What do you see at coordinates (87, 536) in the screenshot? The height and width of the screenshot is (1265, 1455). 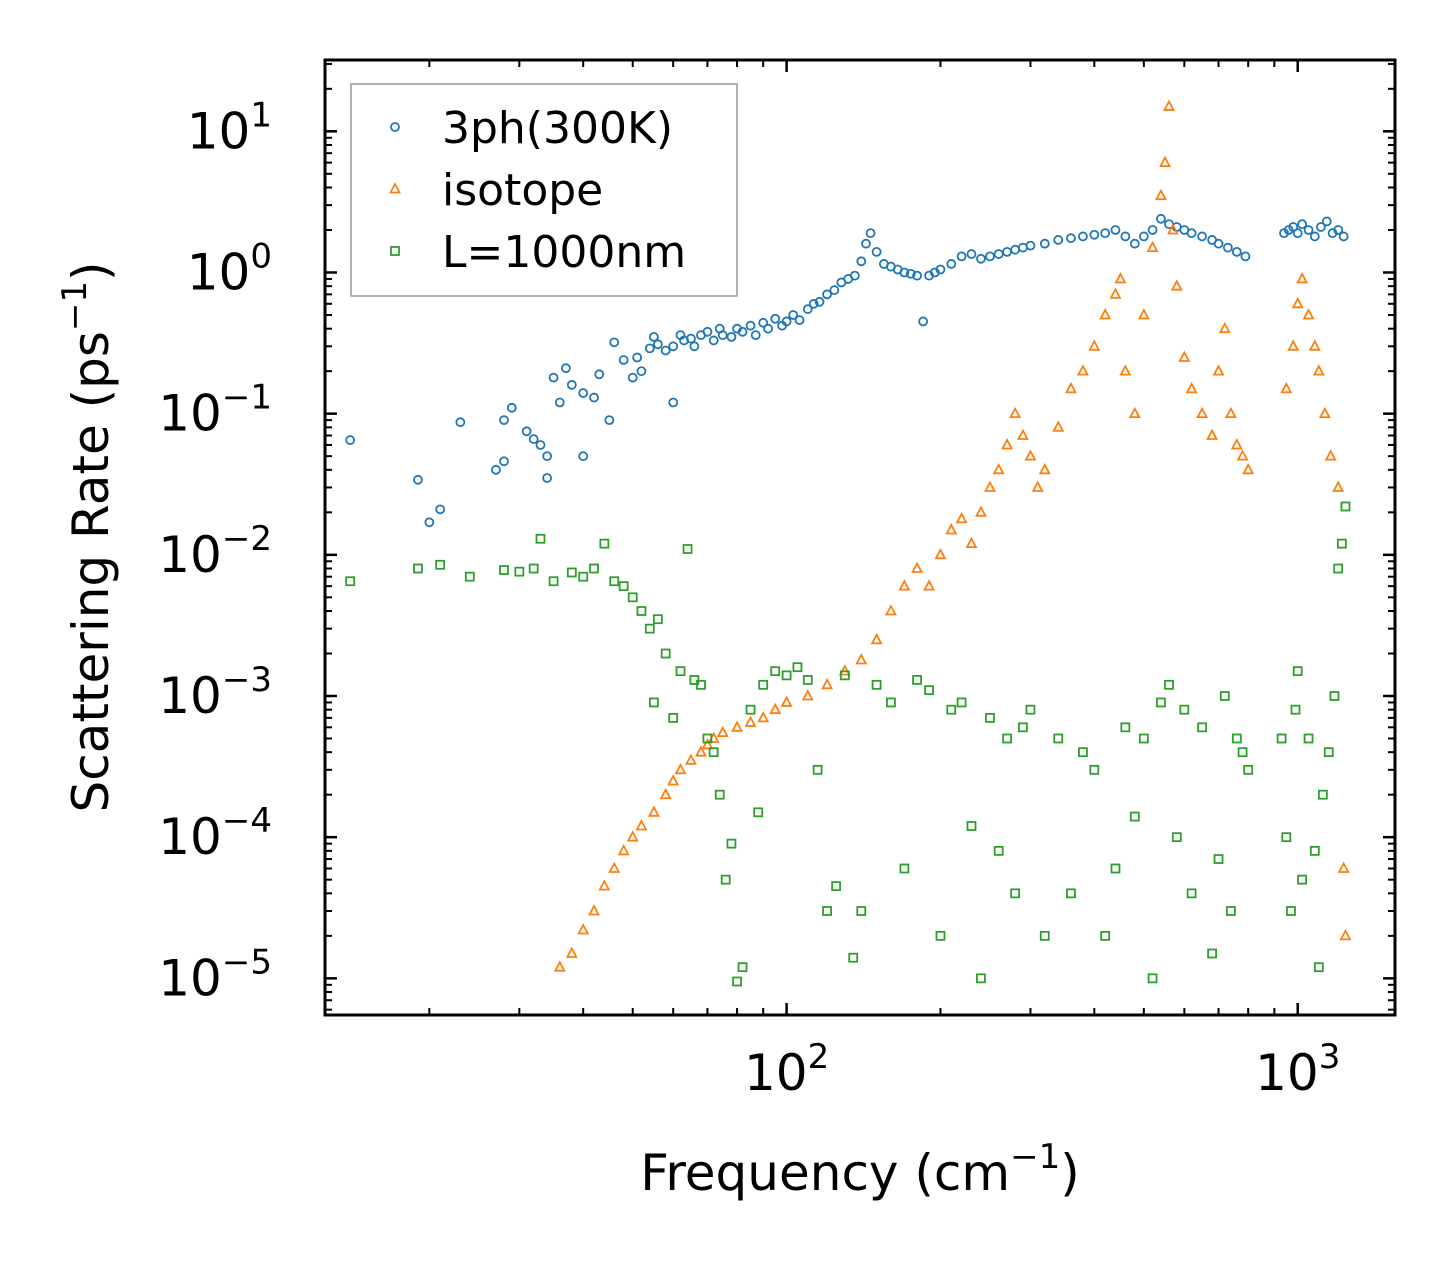 I see `y-axis-label: Scattering Rate (ps−1)` at bounding box center [87, 536].